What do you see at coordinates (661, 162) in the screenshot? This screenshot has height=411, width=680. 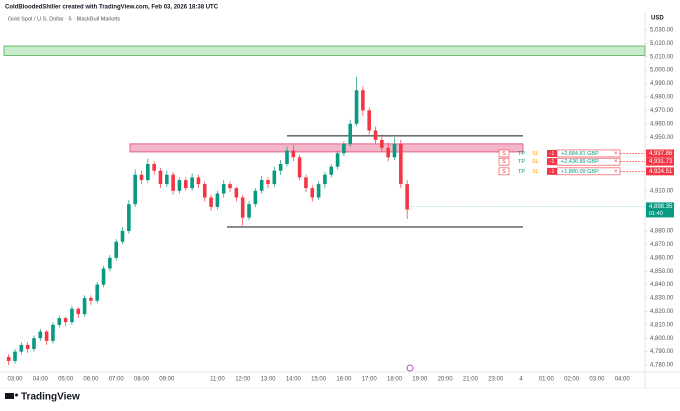 I see `order-price: 4,931.73` at bounding box center [661, 162].